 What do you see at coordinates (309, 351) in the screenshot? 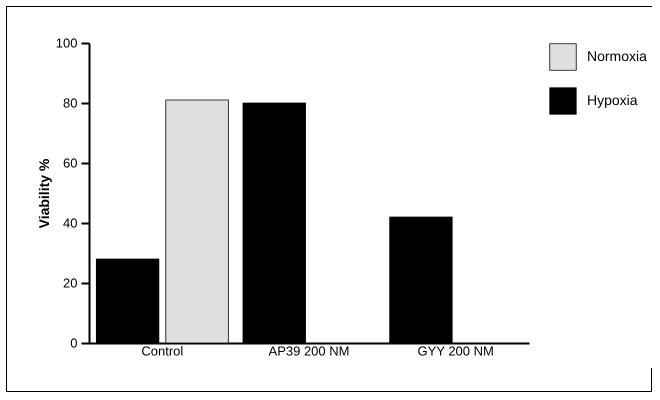
I see `x-tick-label: AP39 200 NM` at bounding box center [309, 351].